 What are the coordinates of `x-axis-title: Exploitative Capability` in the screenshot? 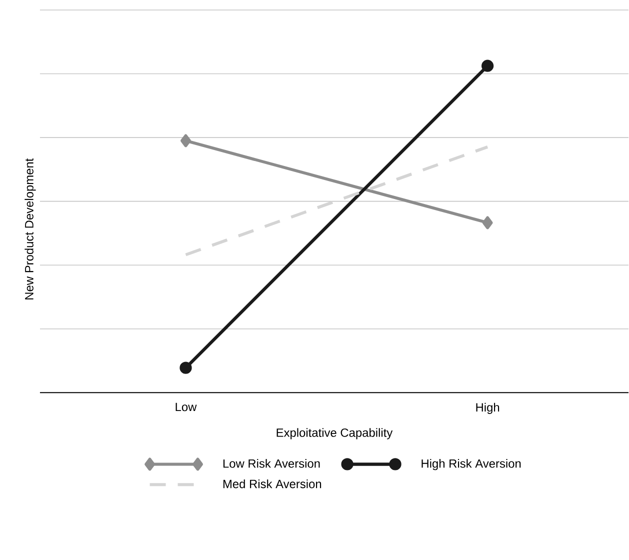 It's located at (334, 434).